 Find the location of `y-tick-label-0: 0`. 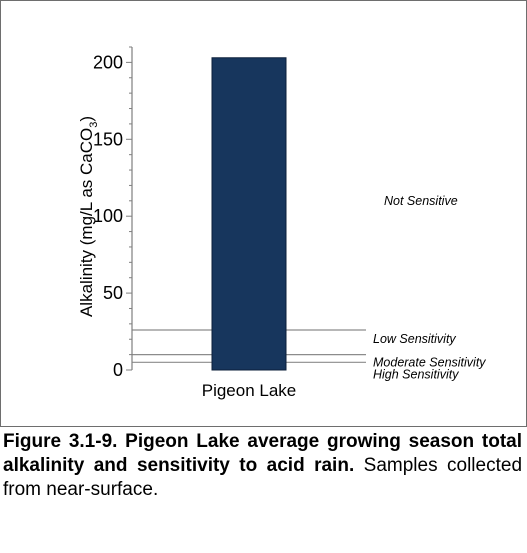

y-tick-label-0: 0 is located at coordinates (118, 370).